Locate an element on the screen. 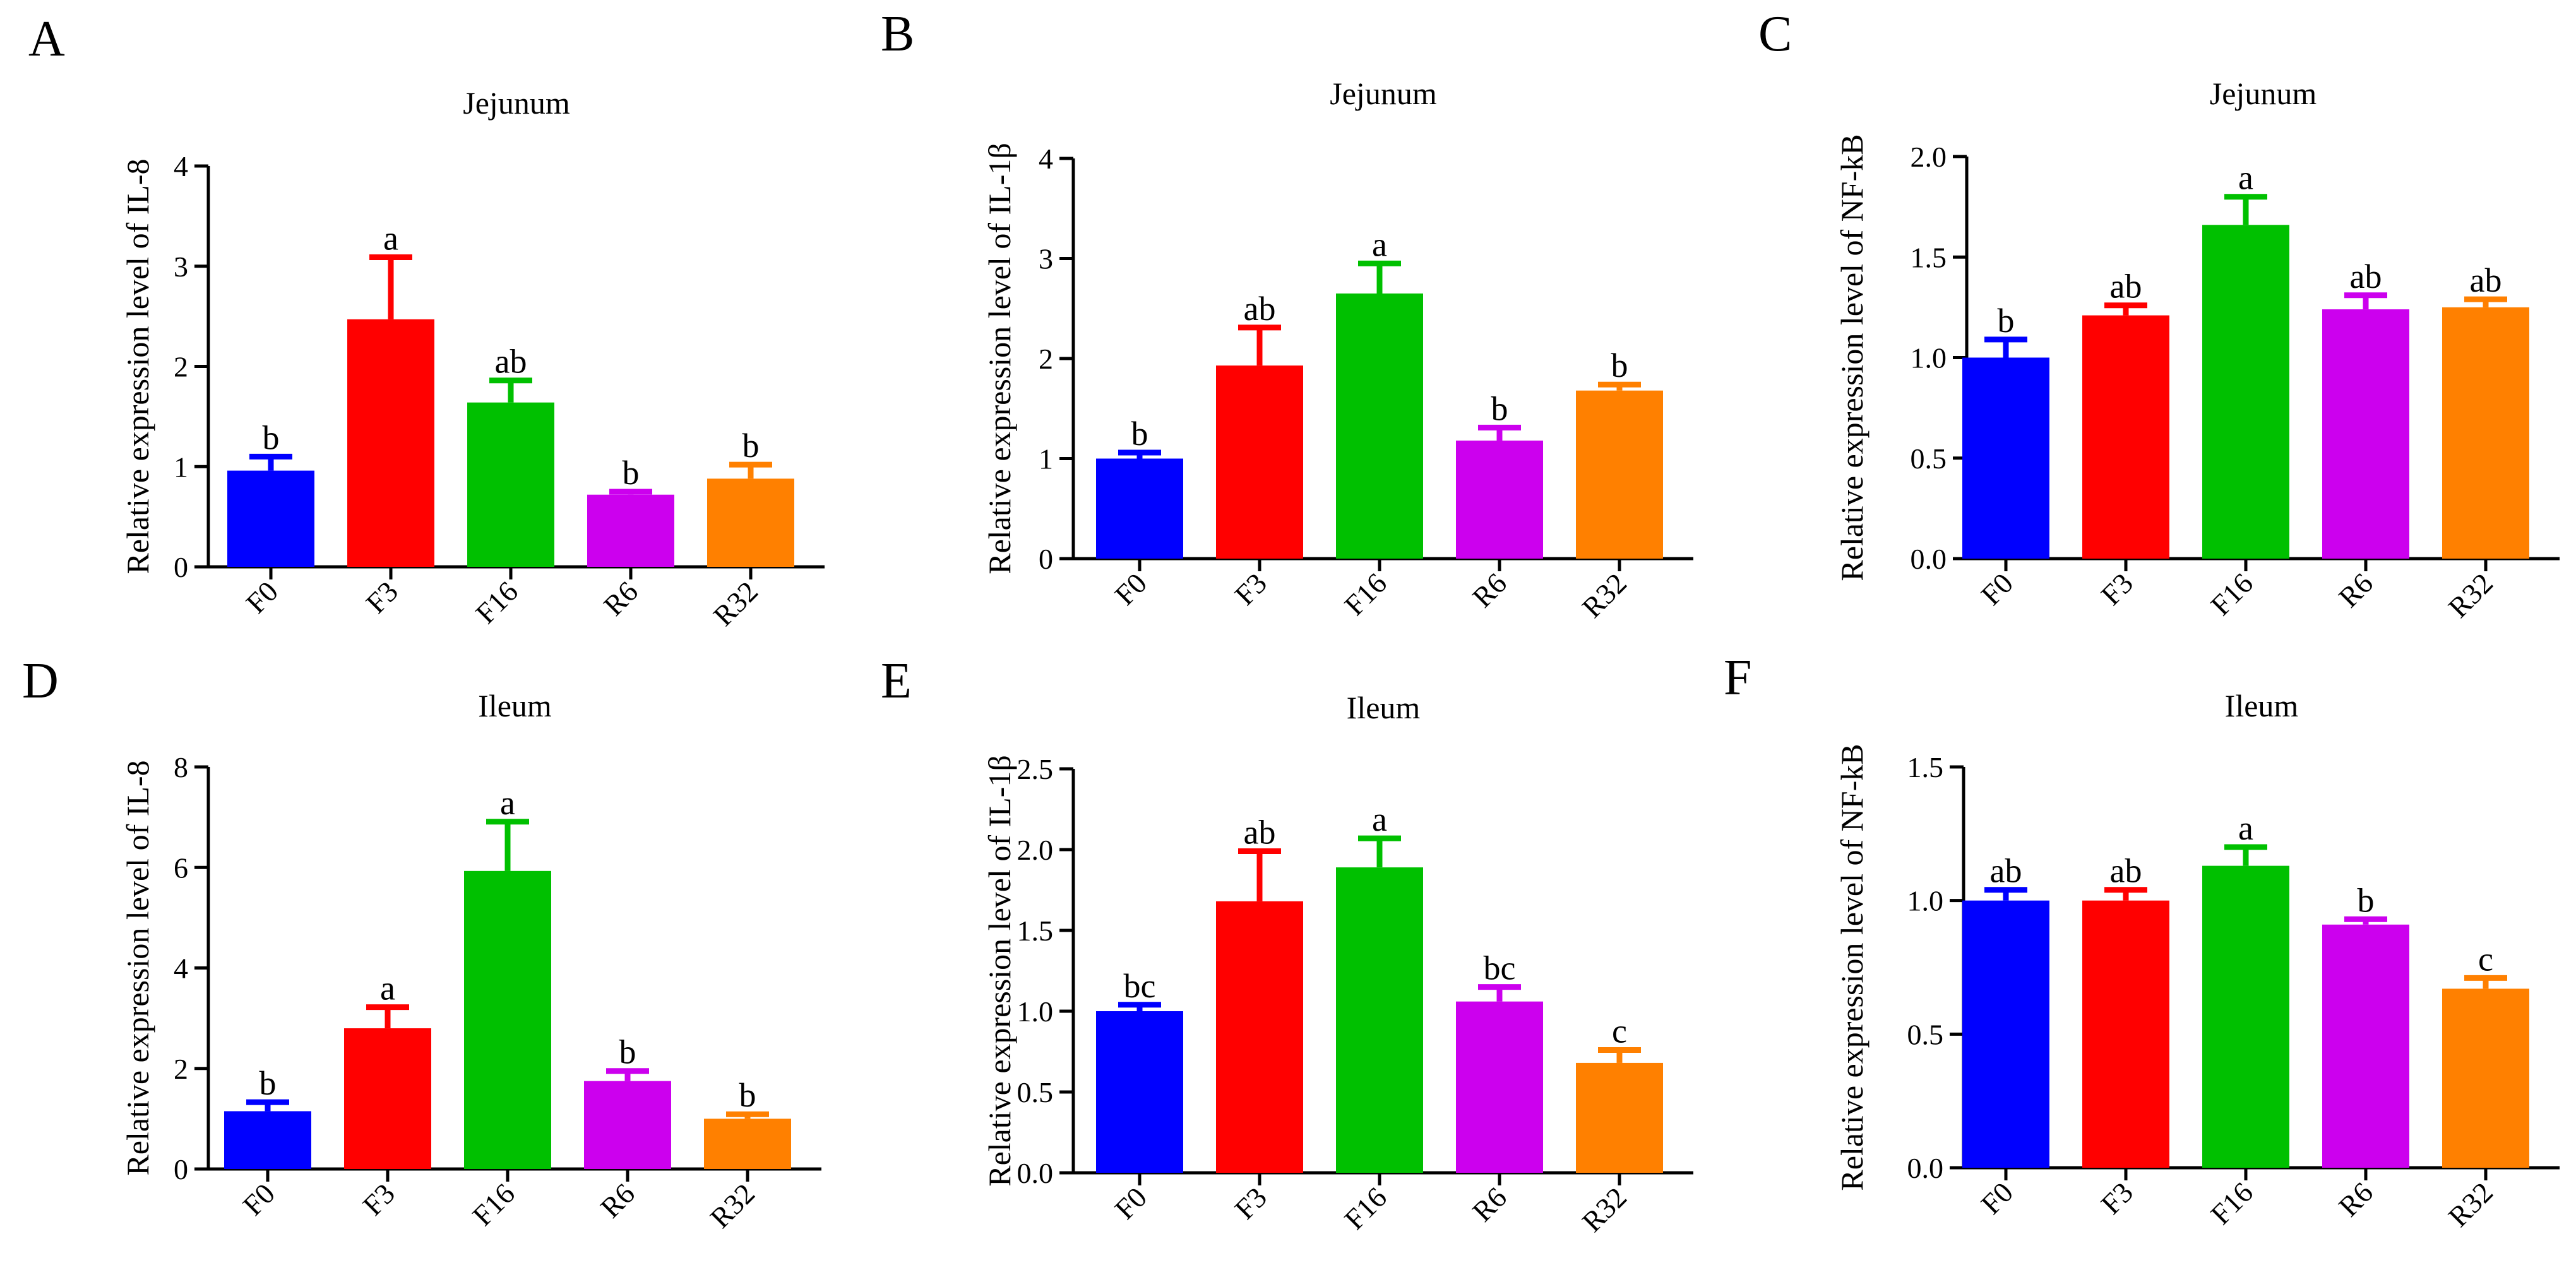  y-tick-label: 8 is located at coordinates (181, 767).